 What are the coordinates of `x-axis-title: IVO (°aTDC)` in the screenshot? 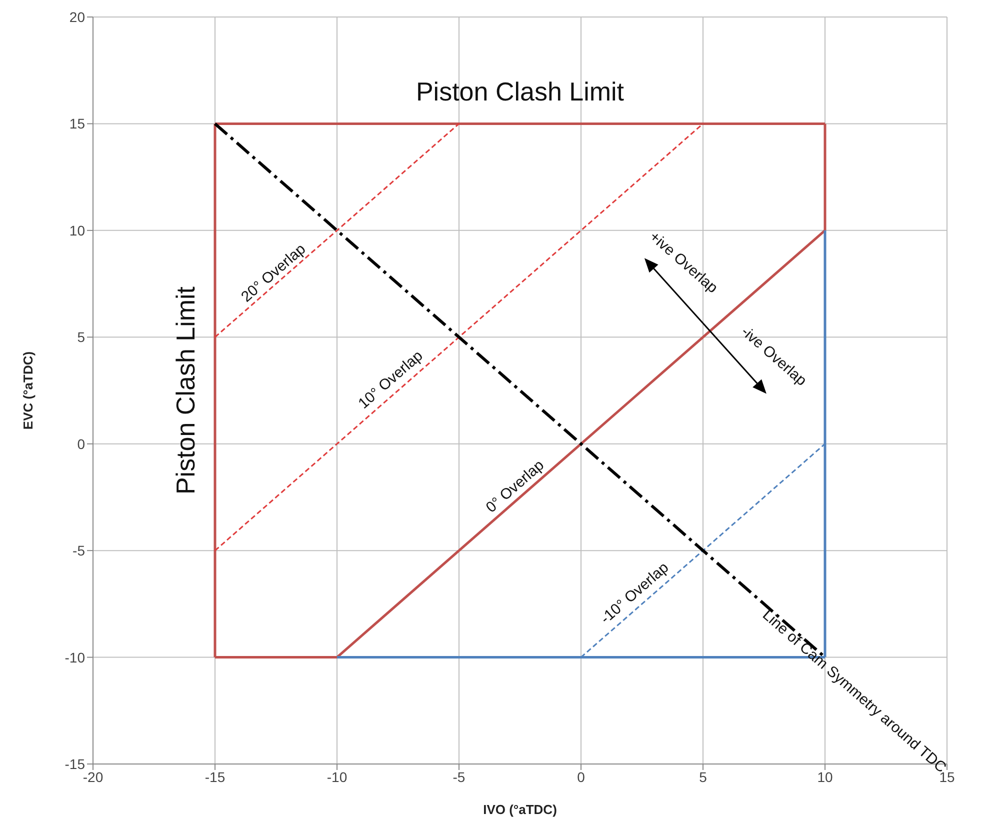 It's located at (520, 809).